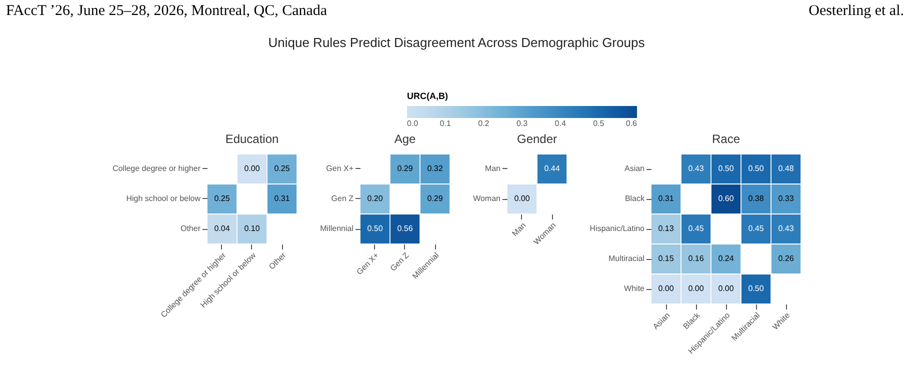 The height and width of the screenshot is (384, 912). I want to click on chart-subtitle: Gender, so click(537, 139).